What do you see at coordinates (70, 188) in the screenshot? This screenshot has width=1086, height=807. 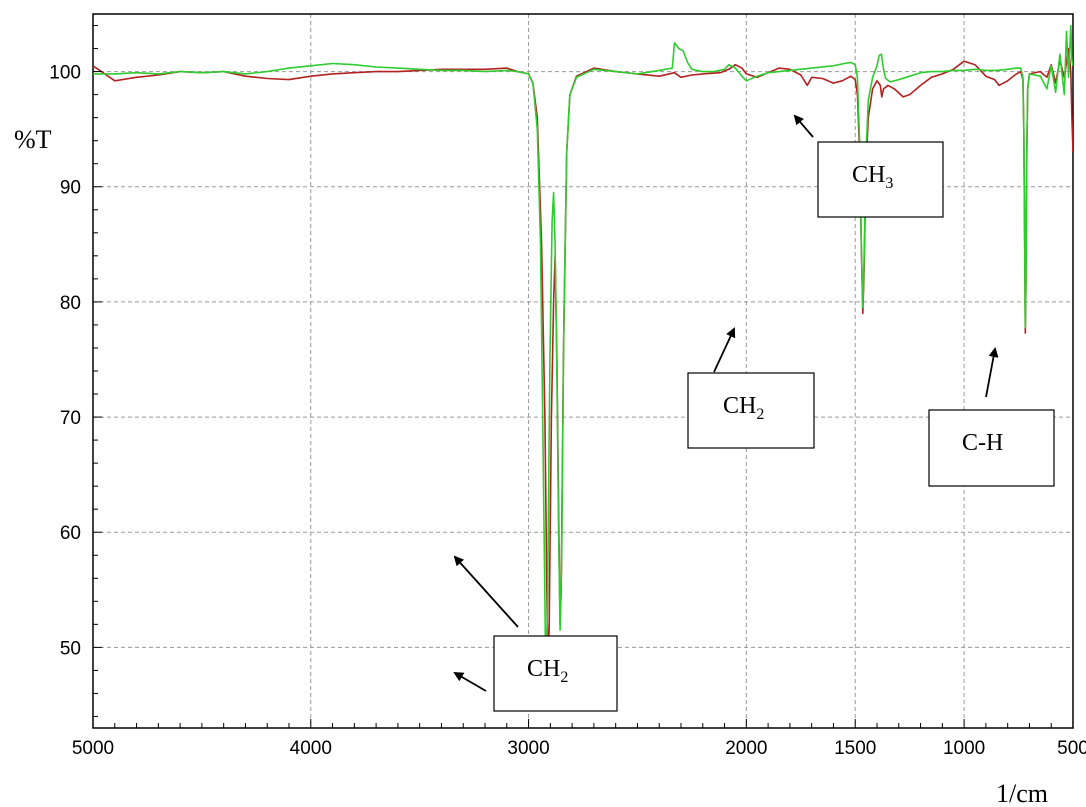 I see `y-tick-label: 90` at bounding box center [70, 188].